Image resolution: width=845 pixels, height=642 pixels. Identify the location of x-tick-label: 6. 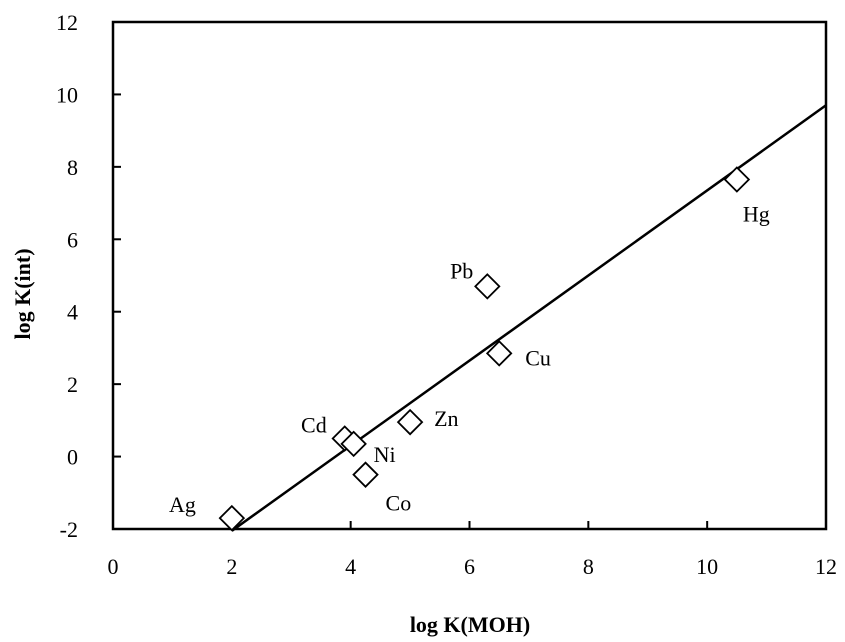
(469, 566).